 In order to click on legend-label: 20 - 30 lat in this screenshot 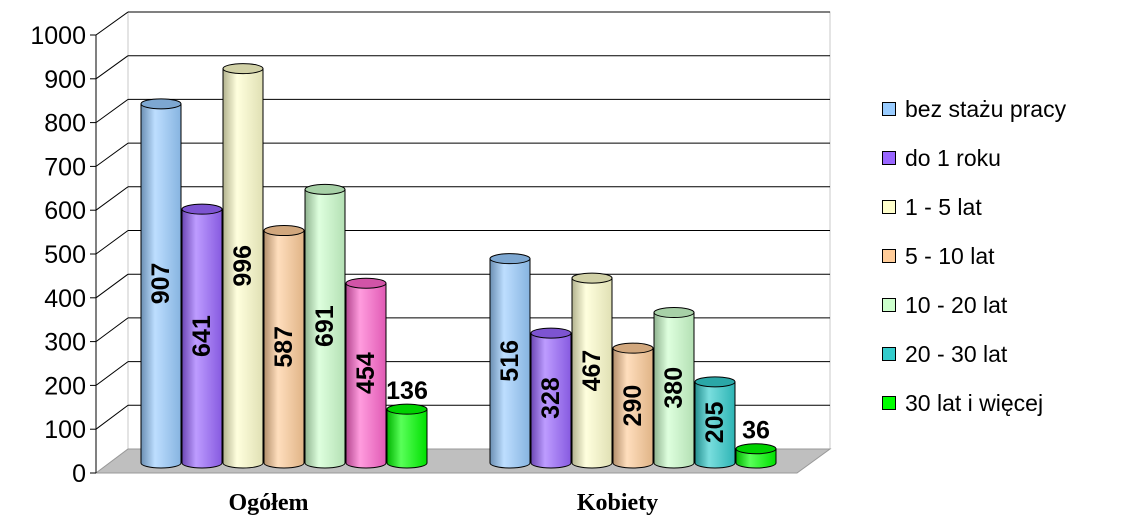, I will do `click(956, 353)`.